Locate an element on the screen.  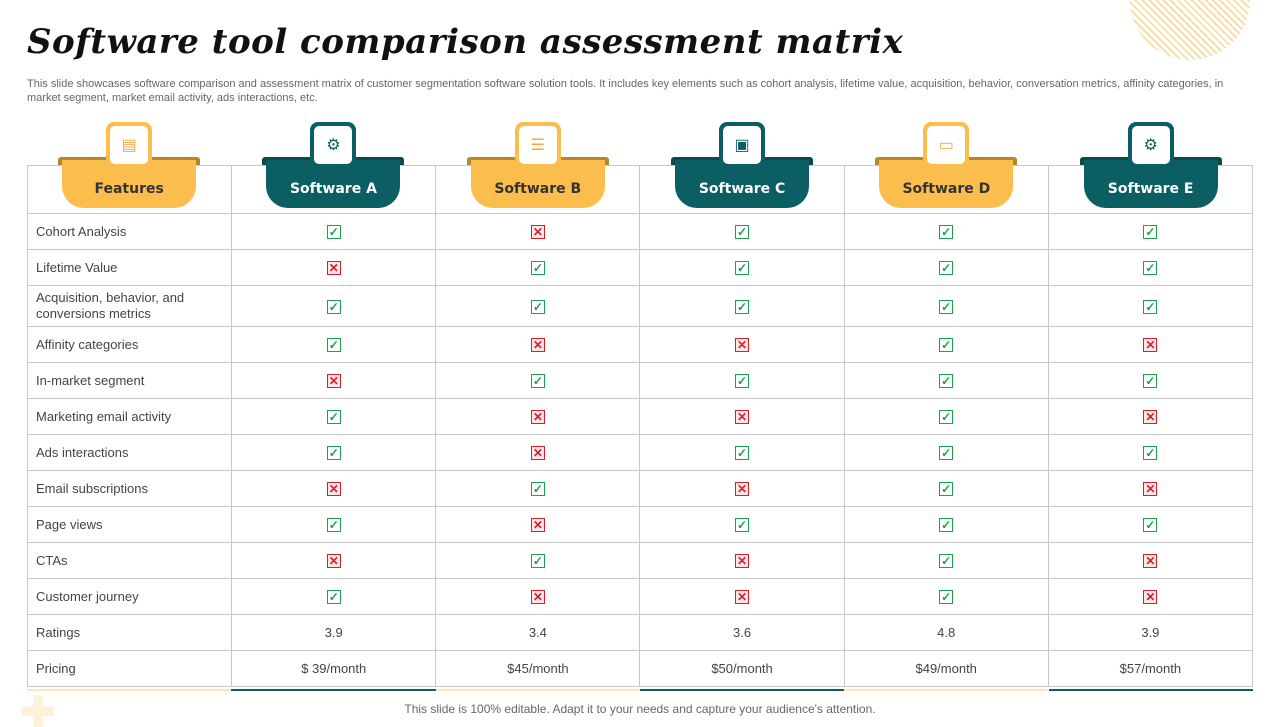
table-row: In-market segment ✕ ✓ ✓ ✓ ✓ is located at coordinates (640, 380).